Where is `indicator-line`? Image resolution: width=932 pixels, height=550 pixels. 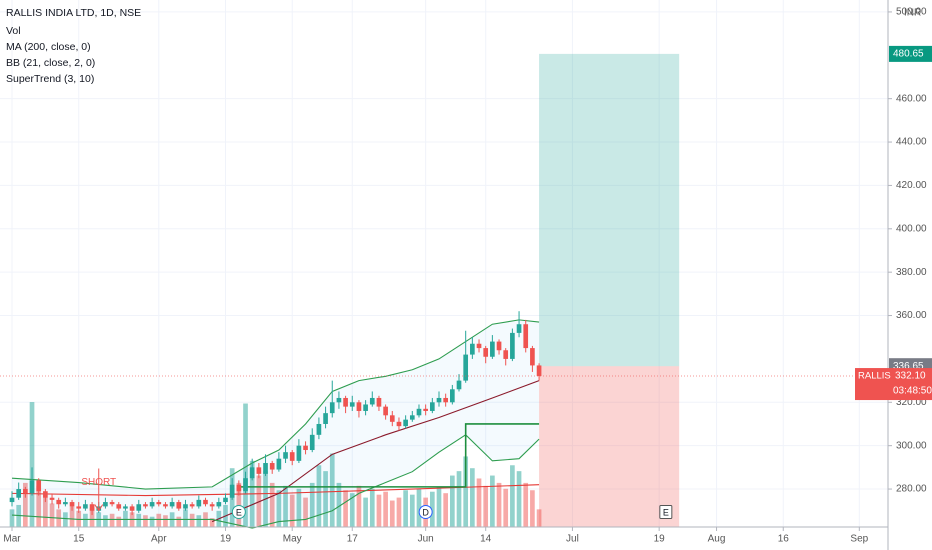 indicator-line is located at coordinates (389, 455).